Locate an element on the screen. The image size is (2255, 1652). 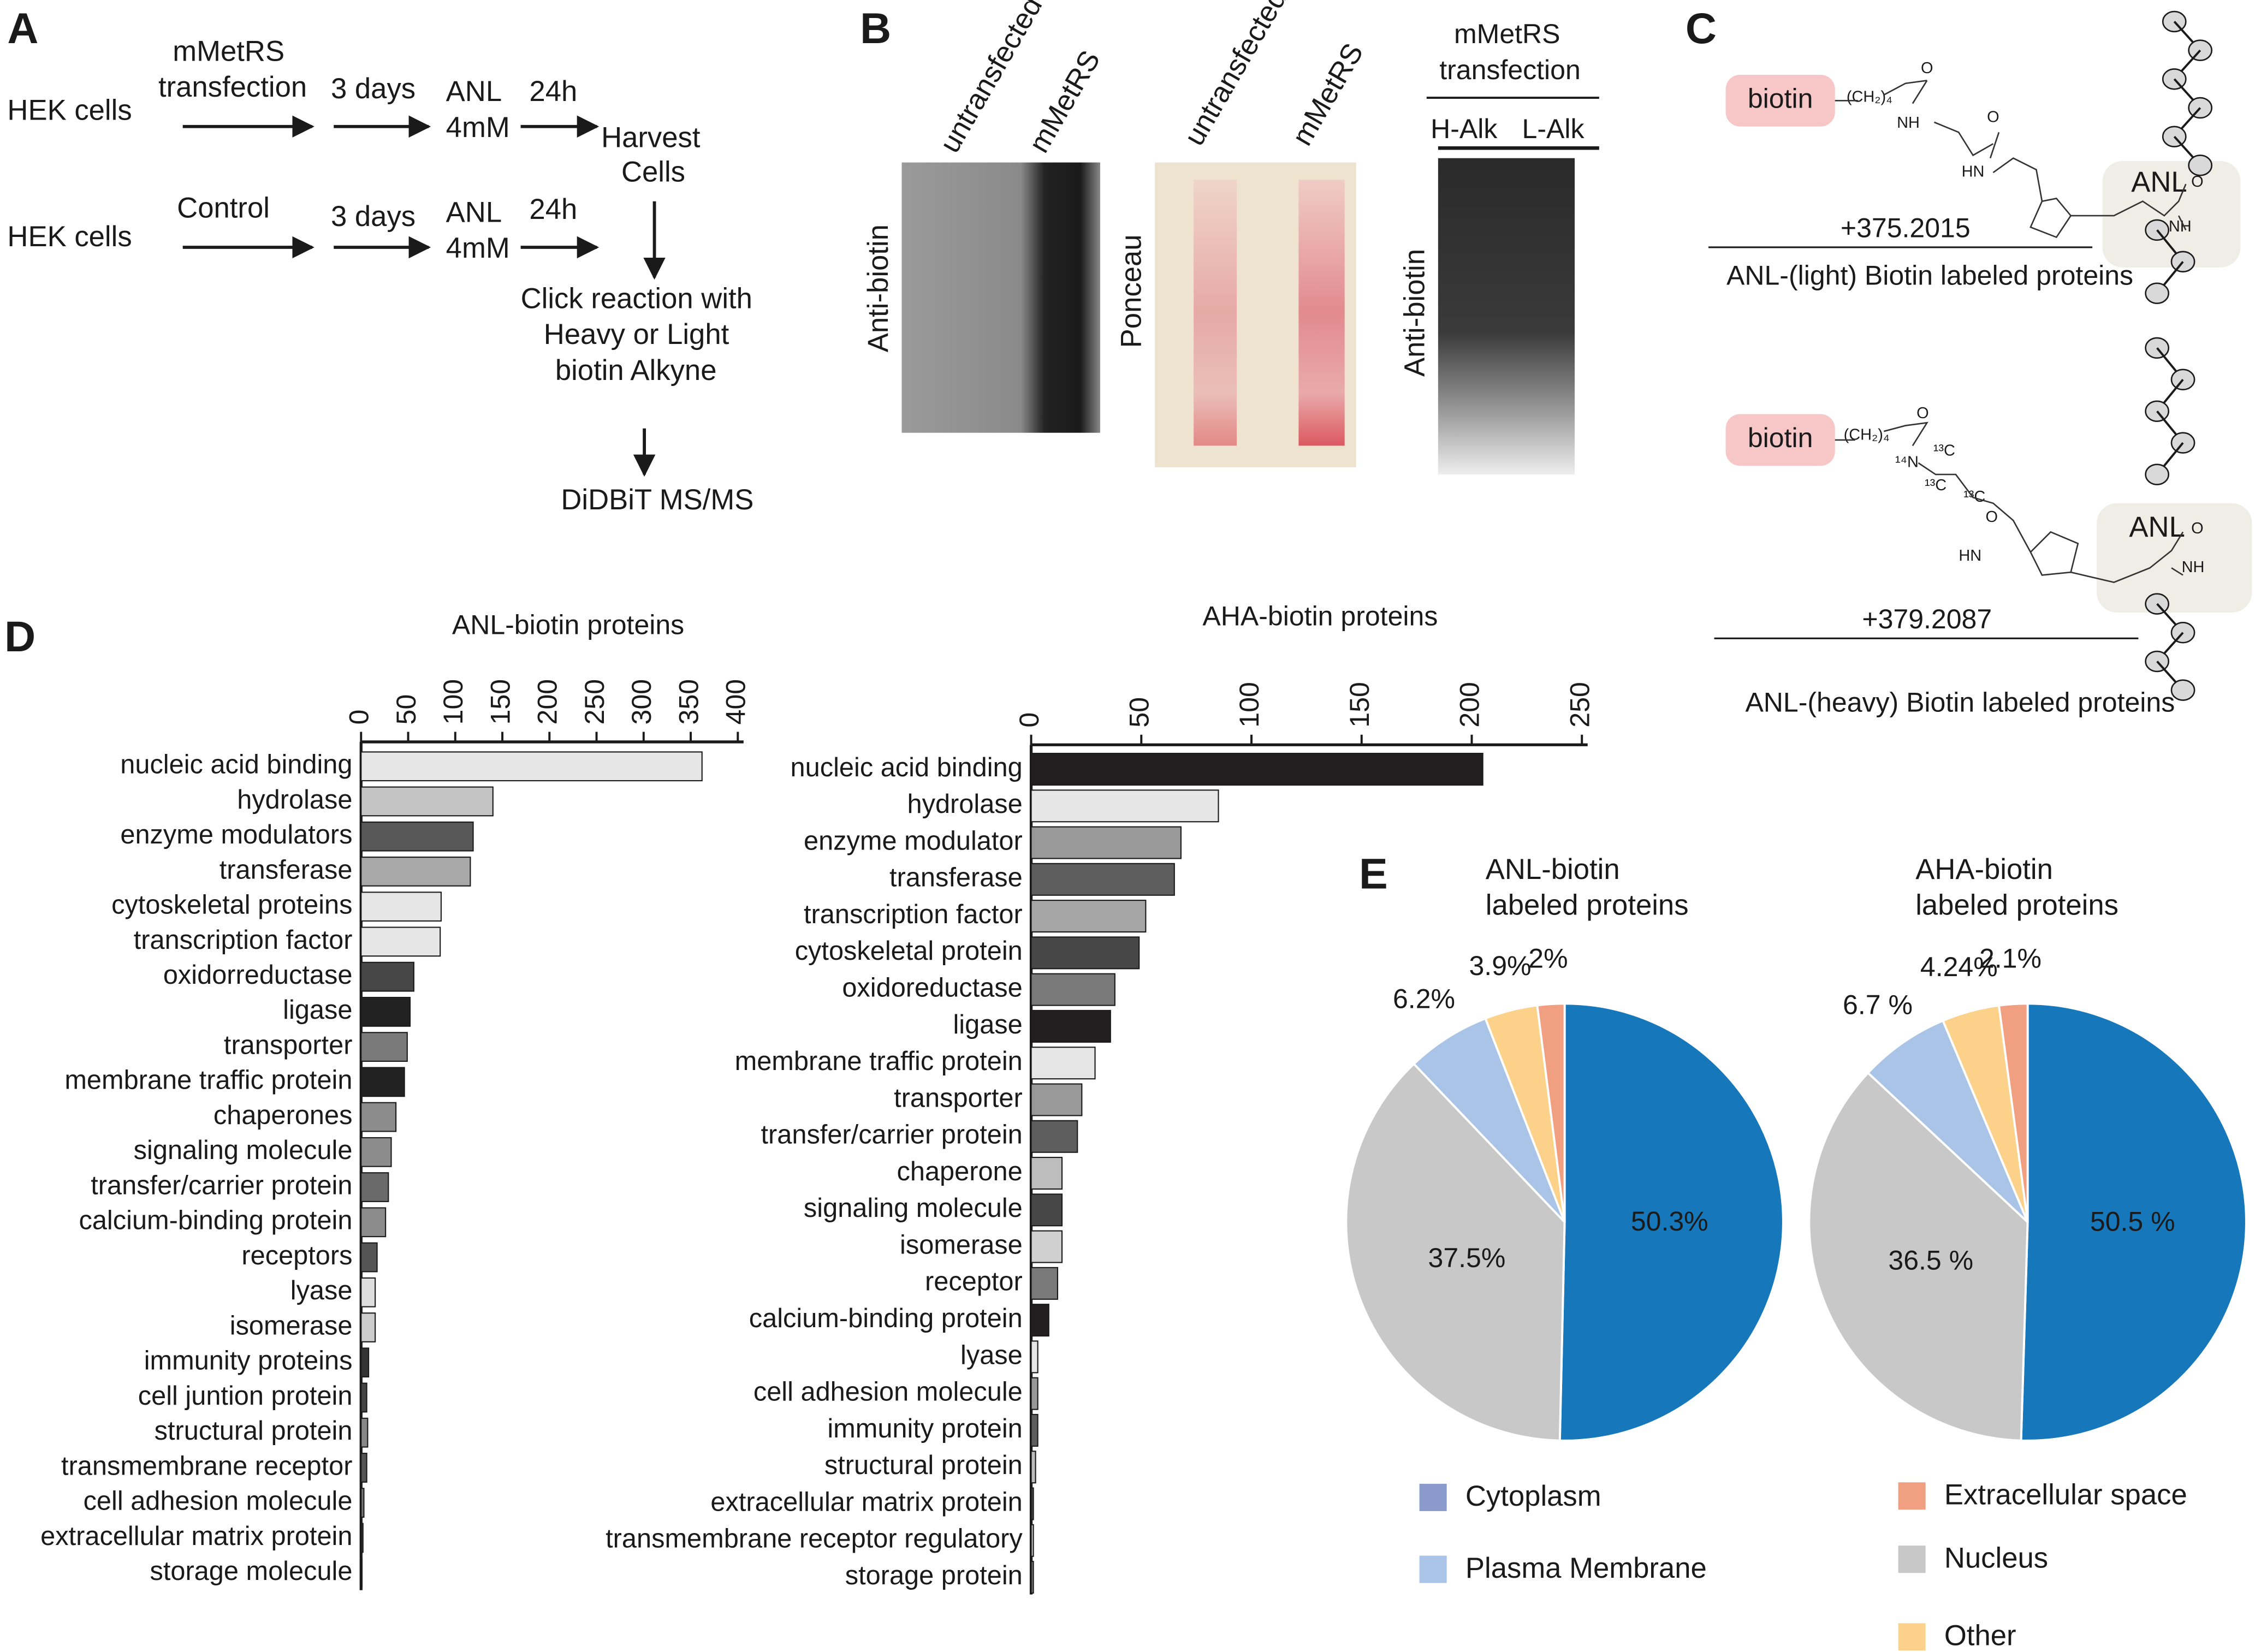
workflow-text: transfection is located at coordinates (232, 87).